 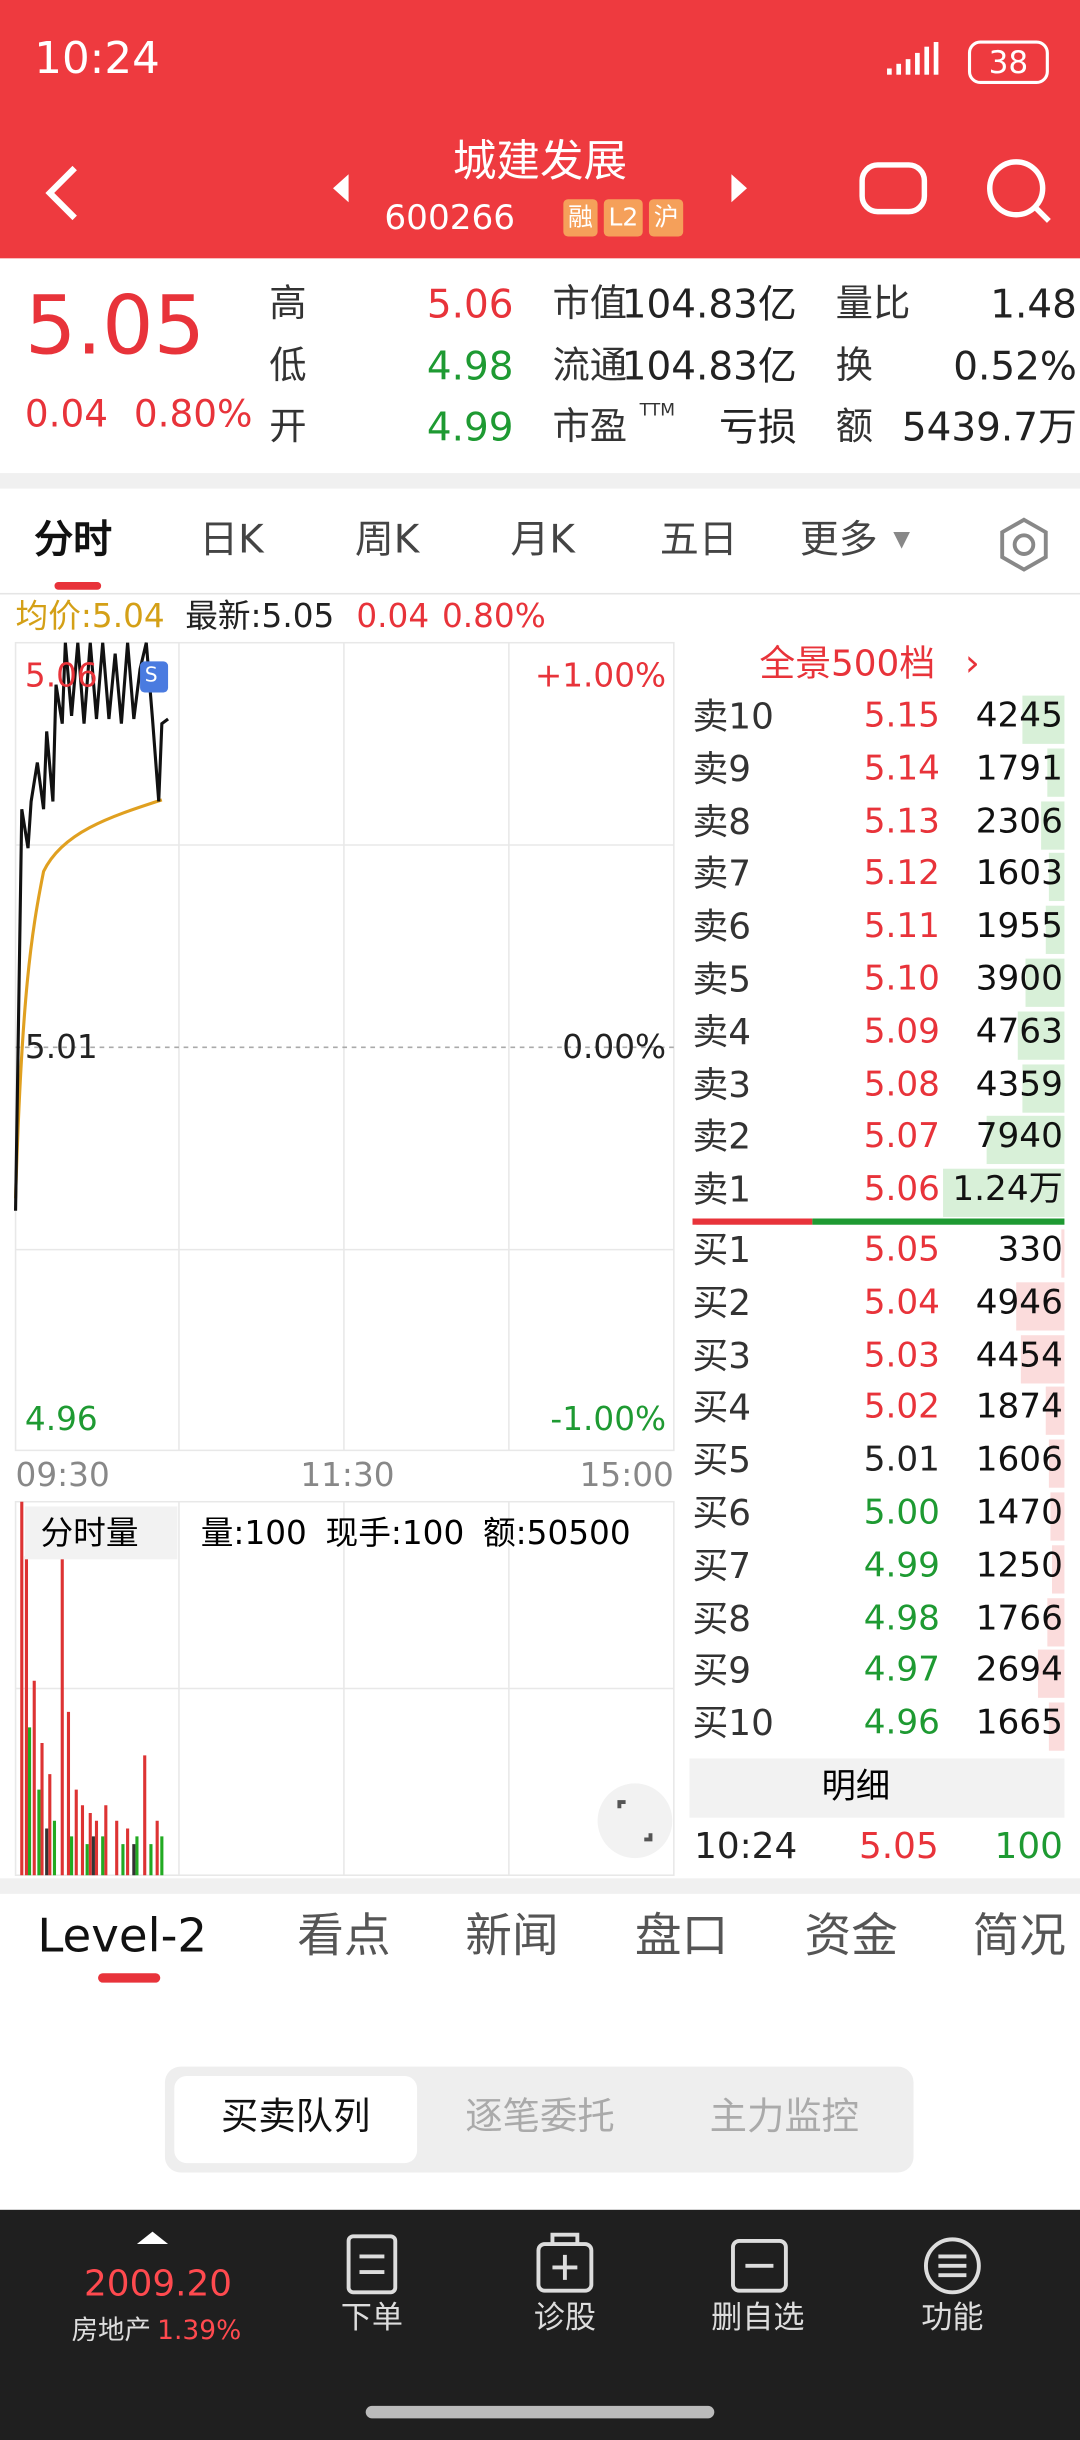 What do you see at coordinates (231, 539) in the screenshot?
I see `chart-tab: 日K` at bounding box center [231, 539].